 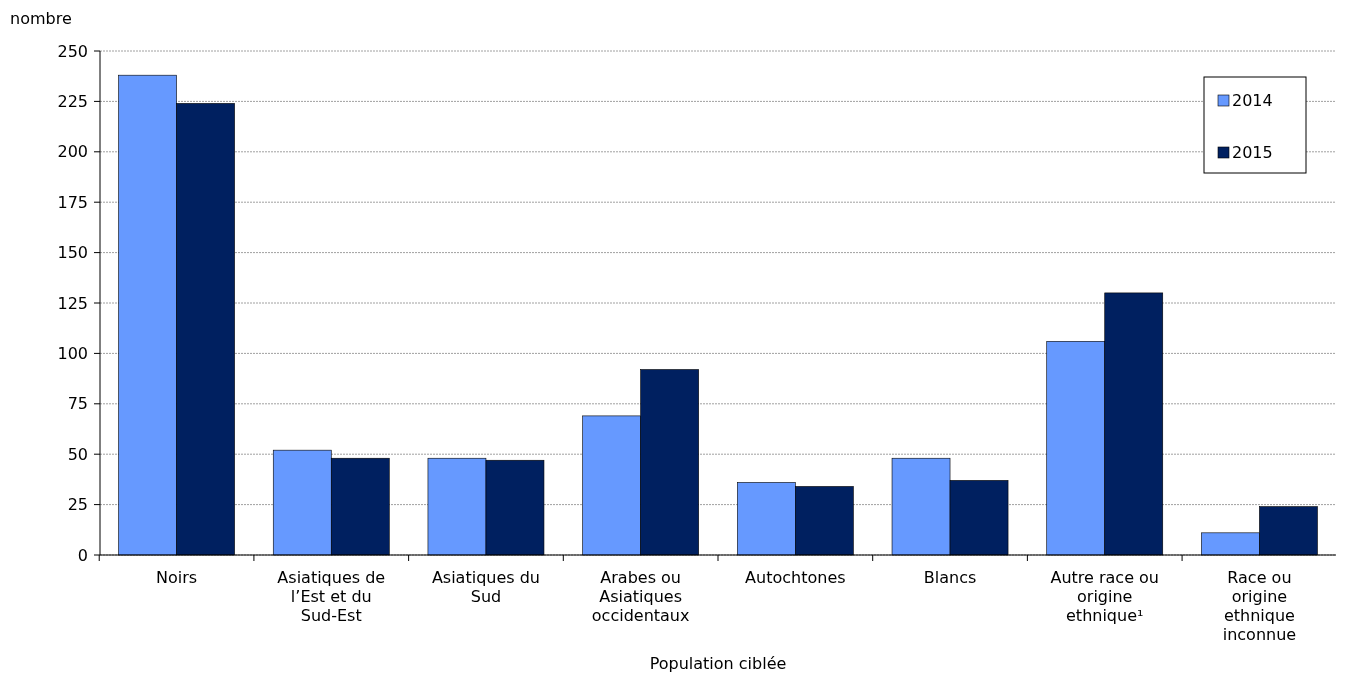 What do you see at coordinates (640, 596) in the screenshot?
I see `x-tick-label: Arabes ou Asiatiques occidentaux` at bounding box center [640, 596].